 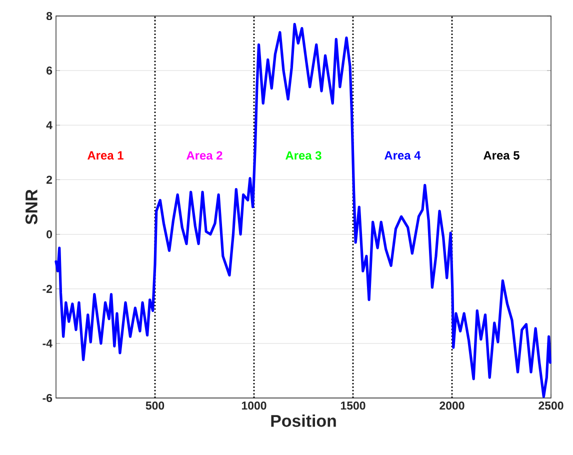 What do you see at coordinates (106, 155) in the screenshot?
I see `annotation: Area 1` at bounding box center [106, 155].